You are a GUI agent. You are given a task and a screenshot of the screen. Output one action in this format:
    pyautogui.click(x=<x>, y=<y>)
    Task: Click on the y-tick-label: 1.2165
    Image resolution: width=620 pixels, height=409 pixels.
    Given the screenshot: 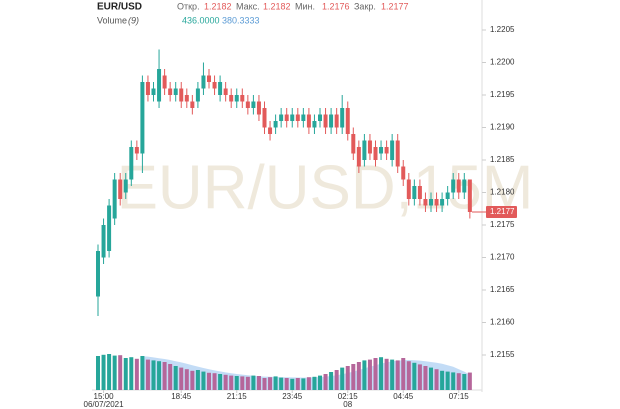 What is the action you would take?
    pyautogui.click(x=502, y=289)
    